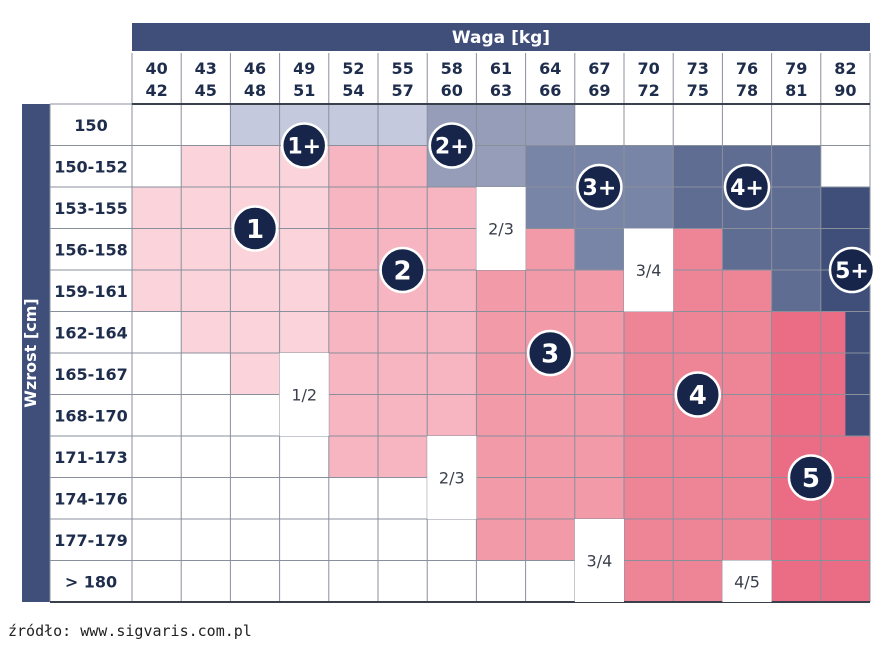  I want to click on column-label-bottom-10: 72, so click(648, 90).